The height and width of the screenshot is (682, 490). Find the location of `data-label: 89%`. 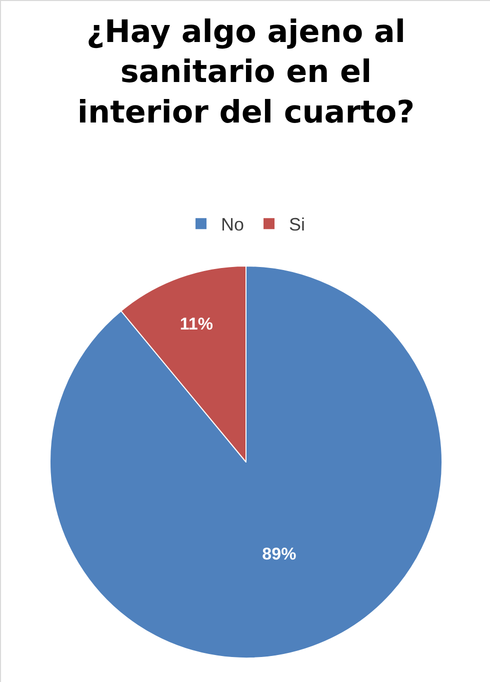

data-label: 89% is located at coordinates (279, 554).